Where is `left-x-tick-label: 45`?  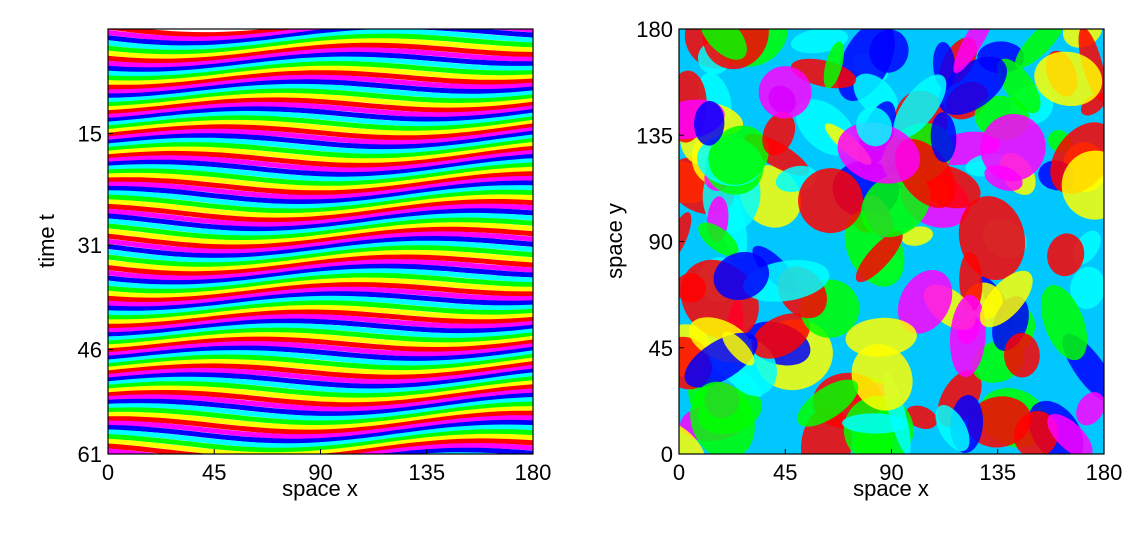 left-x-tick-label: 45 is located at coordinates (214, 472).